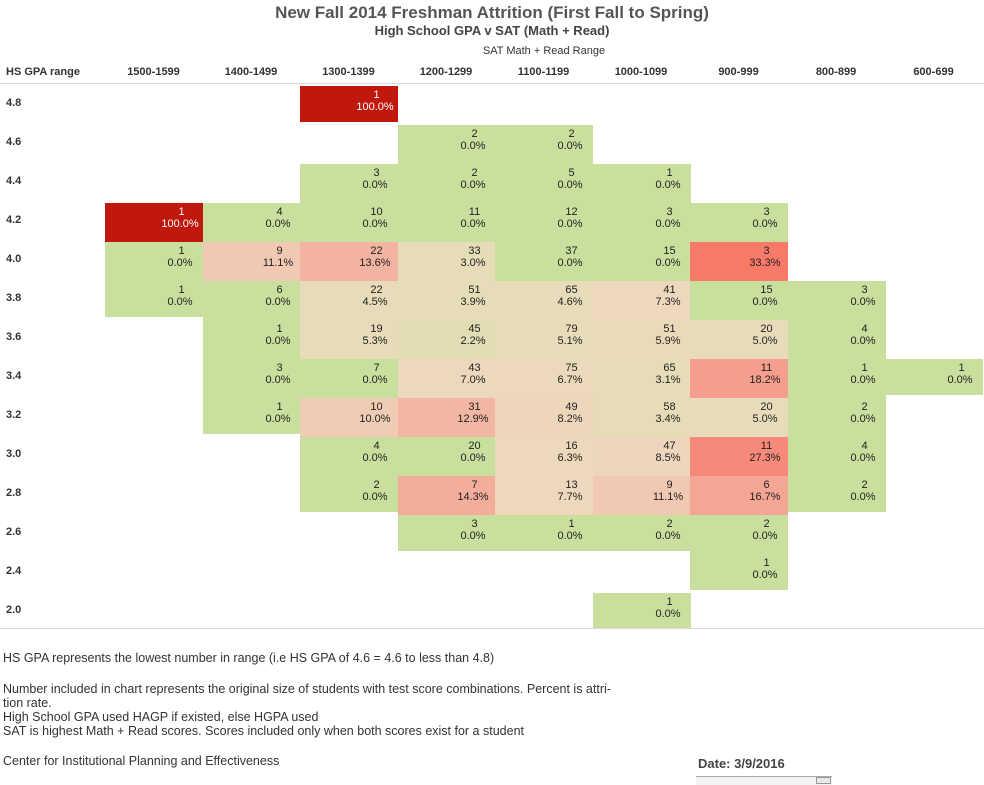 Image resolution: width=984 pixels, height=785 pixels. What do you see at coordinates (544, 222) in the screenshot?
I see `heatmap-cell: 12 0.0%` at bounding box center [544, 222].